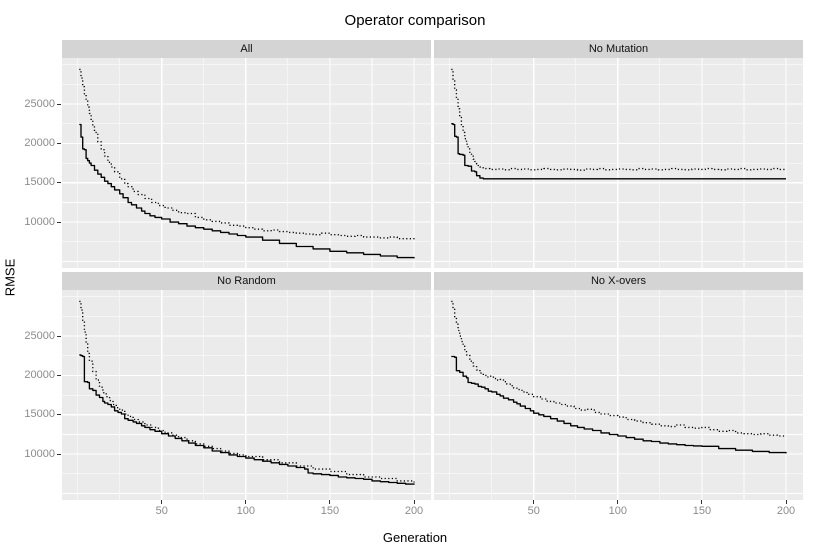  I want to click on facet-strip-label: No X-overs, so click(618, 281).